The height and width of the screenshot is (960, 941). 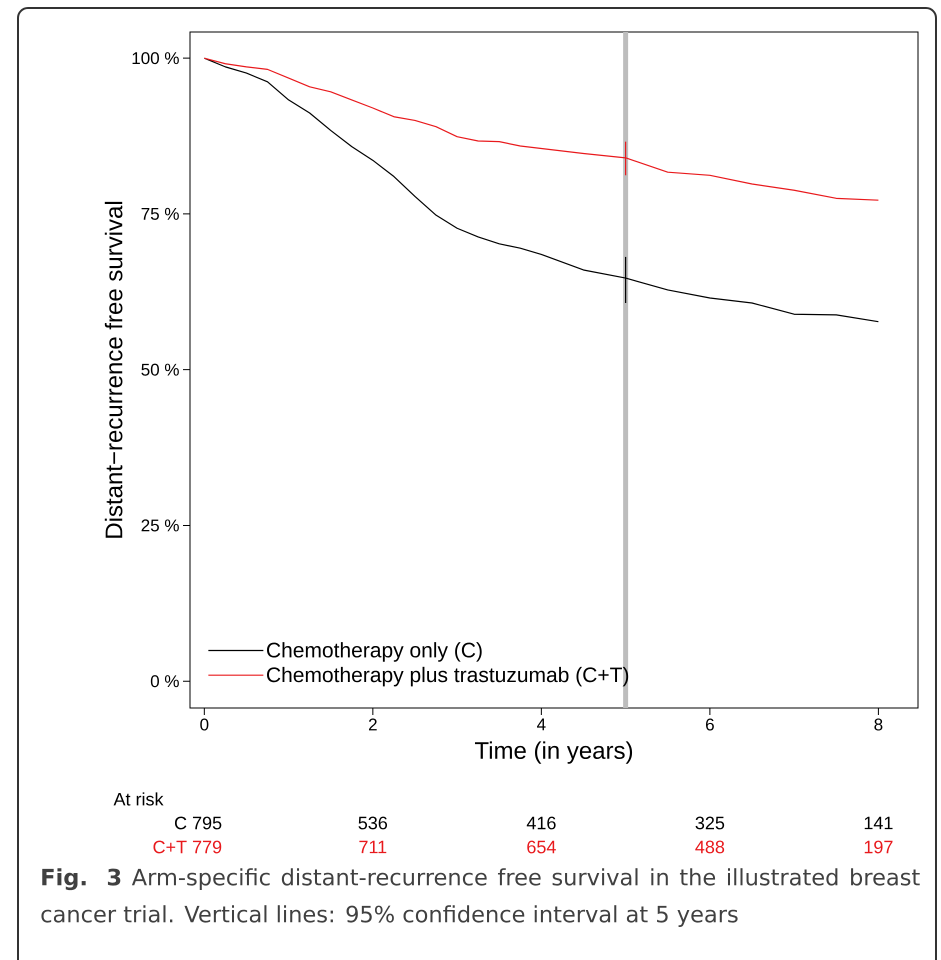 I want to click on x-tick-label: 2, so click(x=372, y=724).